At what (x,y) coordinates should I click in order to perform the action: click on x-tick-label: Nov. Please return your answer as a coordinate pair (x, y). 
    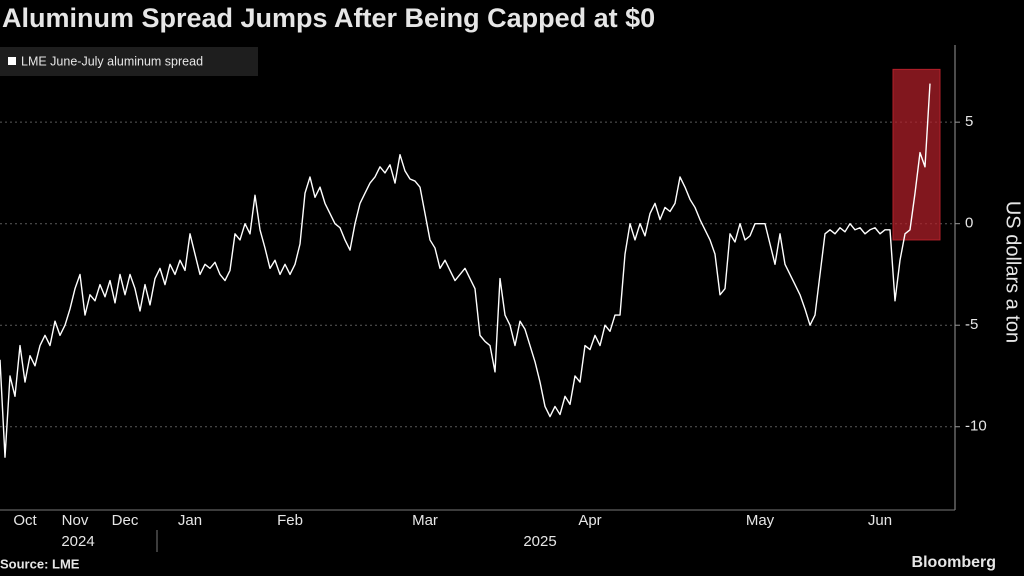
    Looking at the image, I should click on (75, 520).